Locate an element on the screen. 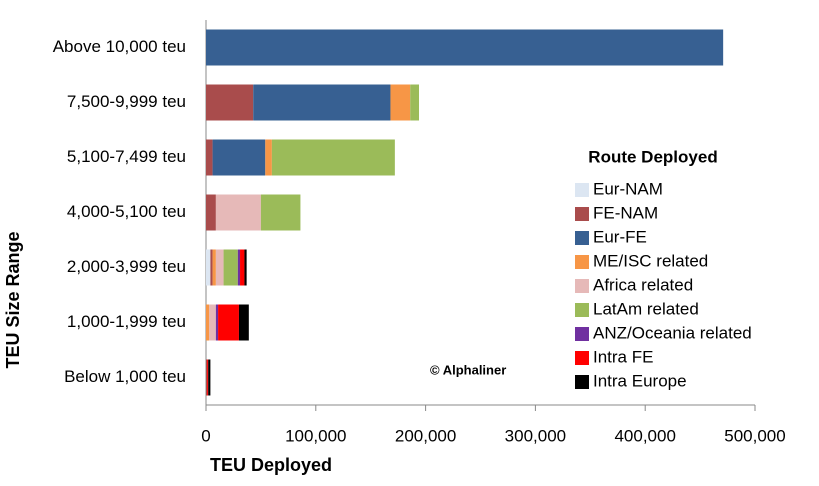 The image size is (819, 486). legend-label: Intra Europe is located at coordinates (640, 380).